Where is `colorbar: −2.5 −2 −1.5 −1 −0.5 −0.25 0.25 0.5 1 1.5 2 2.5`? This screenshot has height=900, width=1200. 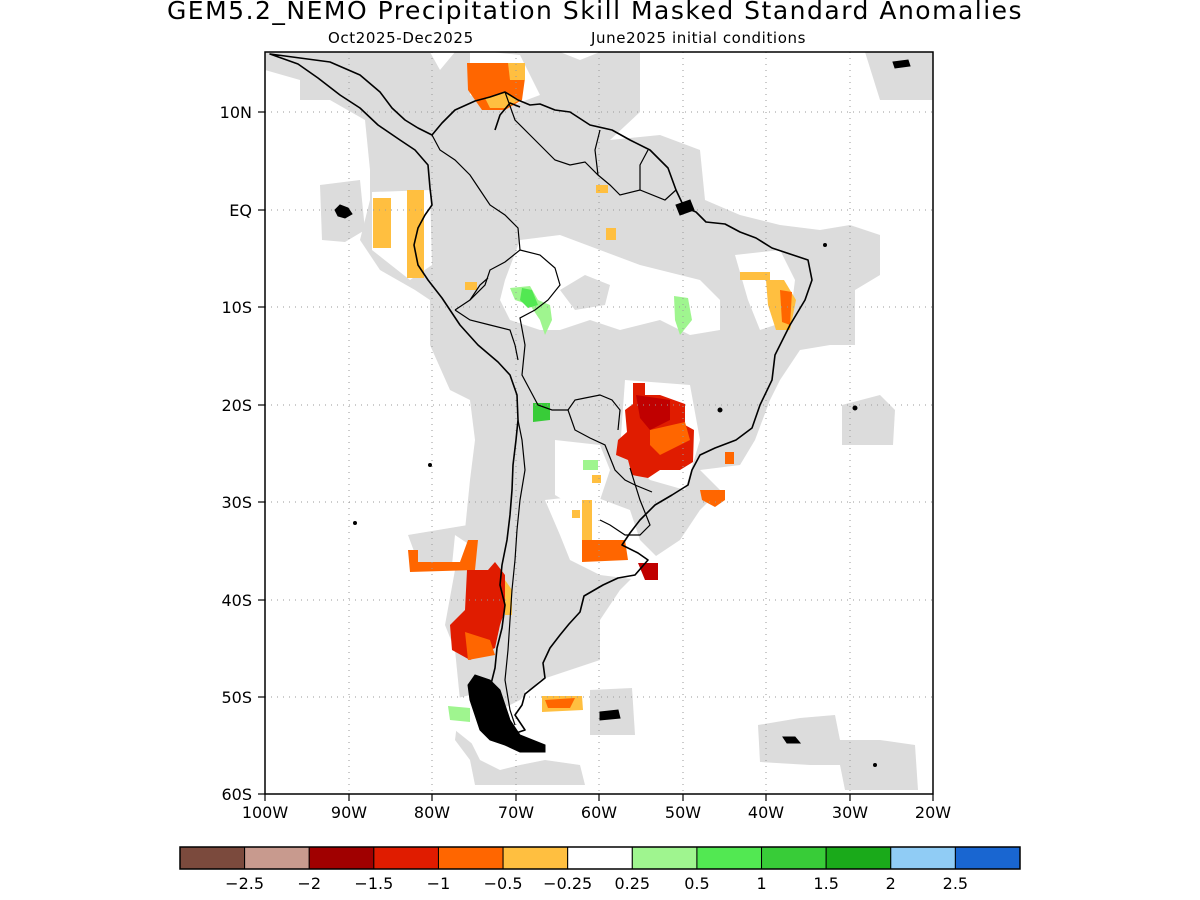 colorbar: −2.5 −2 −1.5 −1 −0.5 −0.25 0.25 0.5 1 1.5 2 2.5 is located at coordinates (600, 869).